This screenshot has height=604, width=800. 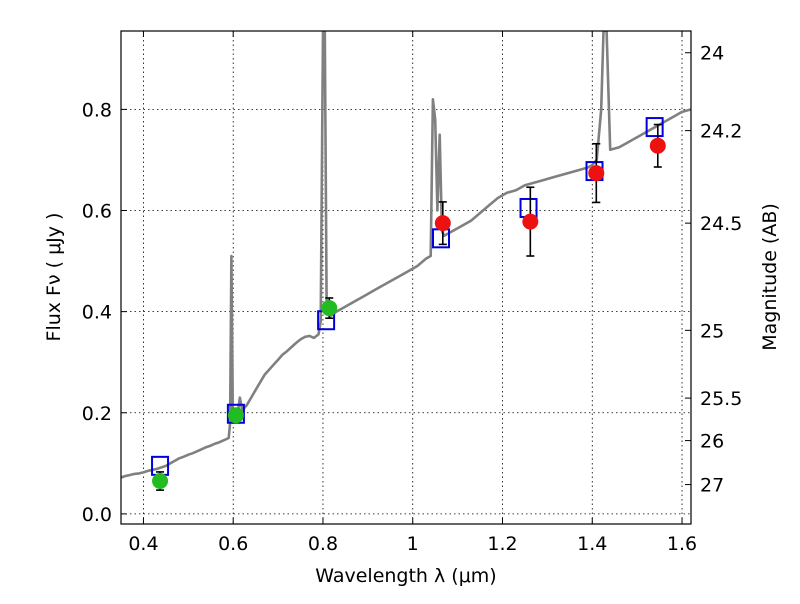 I want to click on x-tick-label: 1, so click(x=413, y=544).